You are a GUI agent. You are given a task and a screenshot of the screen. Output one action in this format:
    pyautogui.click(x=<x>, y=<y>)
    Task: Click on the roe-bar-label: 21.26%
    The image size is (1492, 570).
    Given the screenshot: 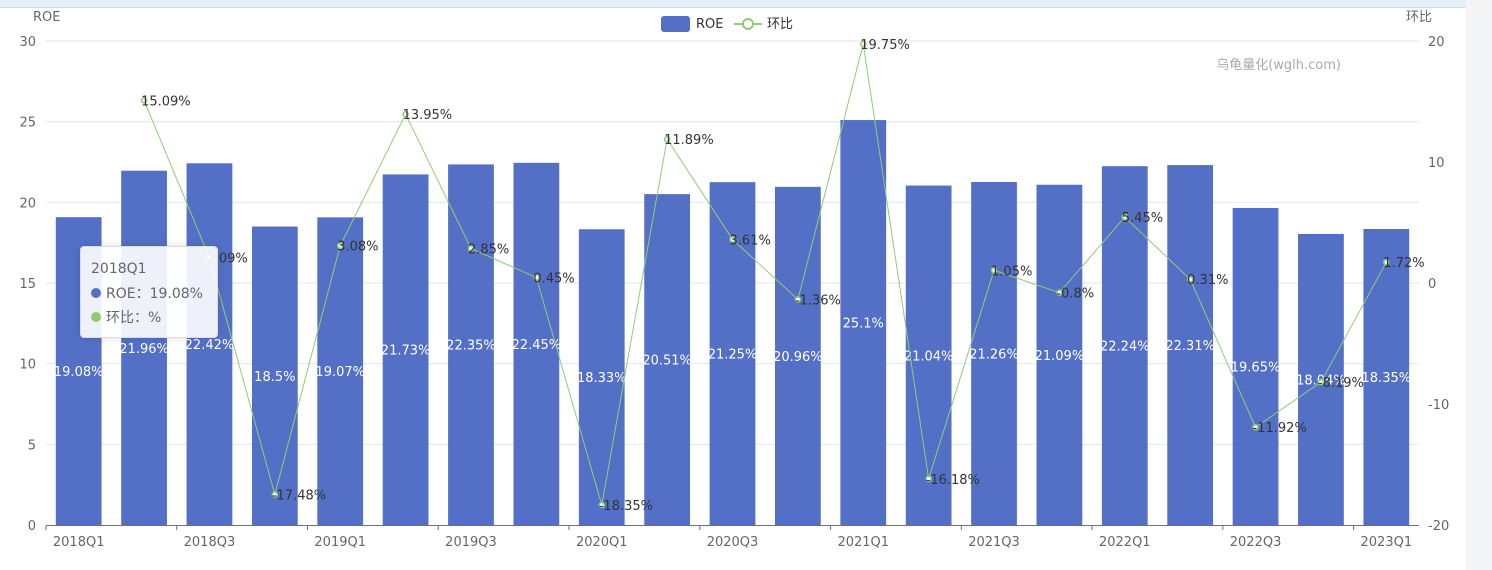 What is the action you would take?
    pyautogui.click(x=994, y=355)
    